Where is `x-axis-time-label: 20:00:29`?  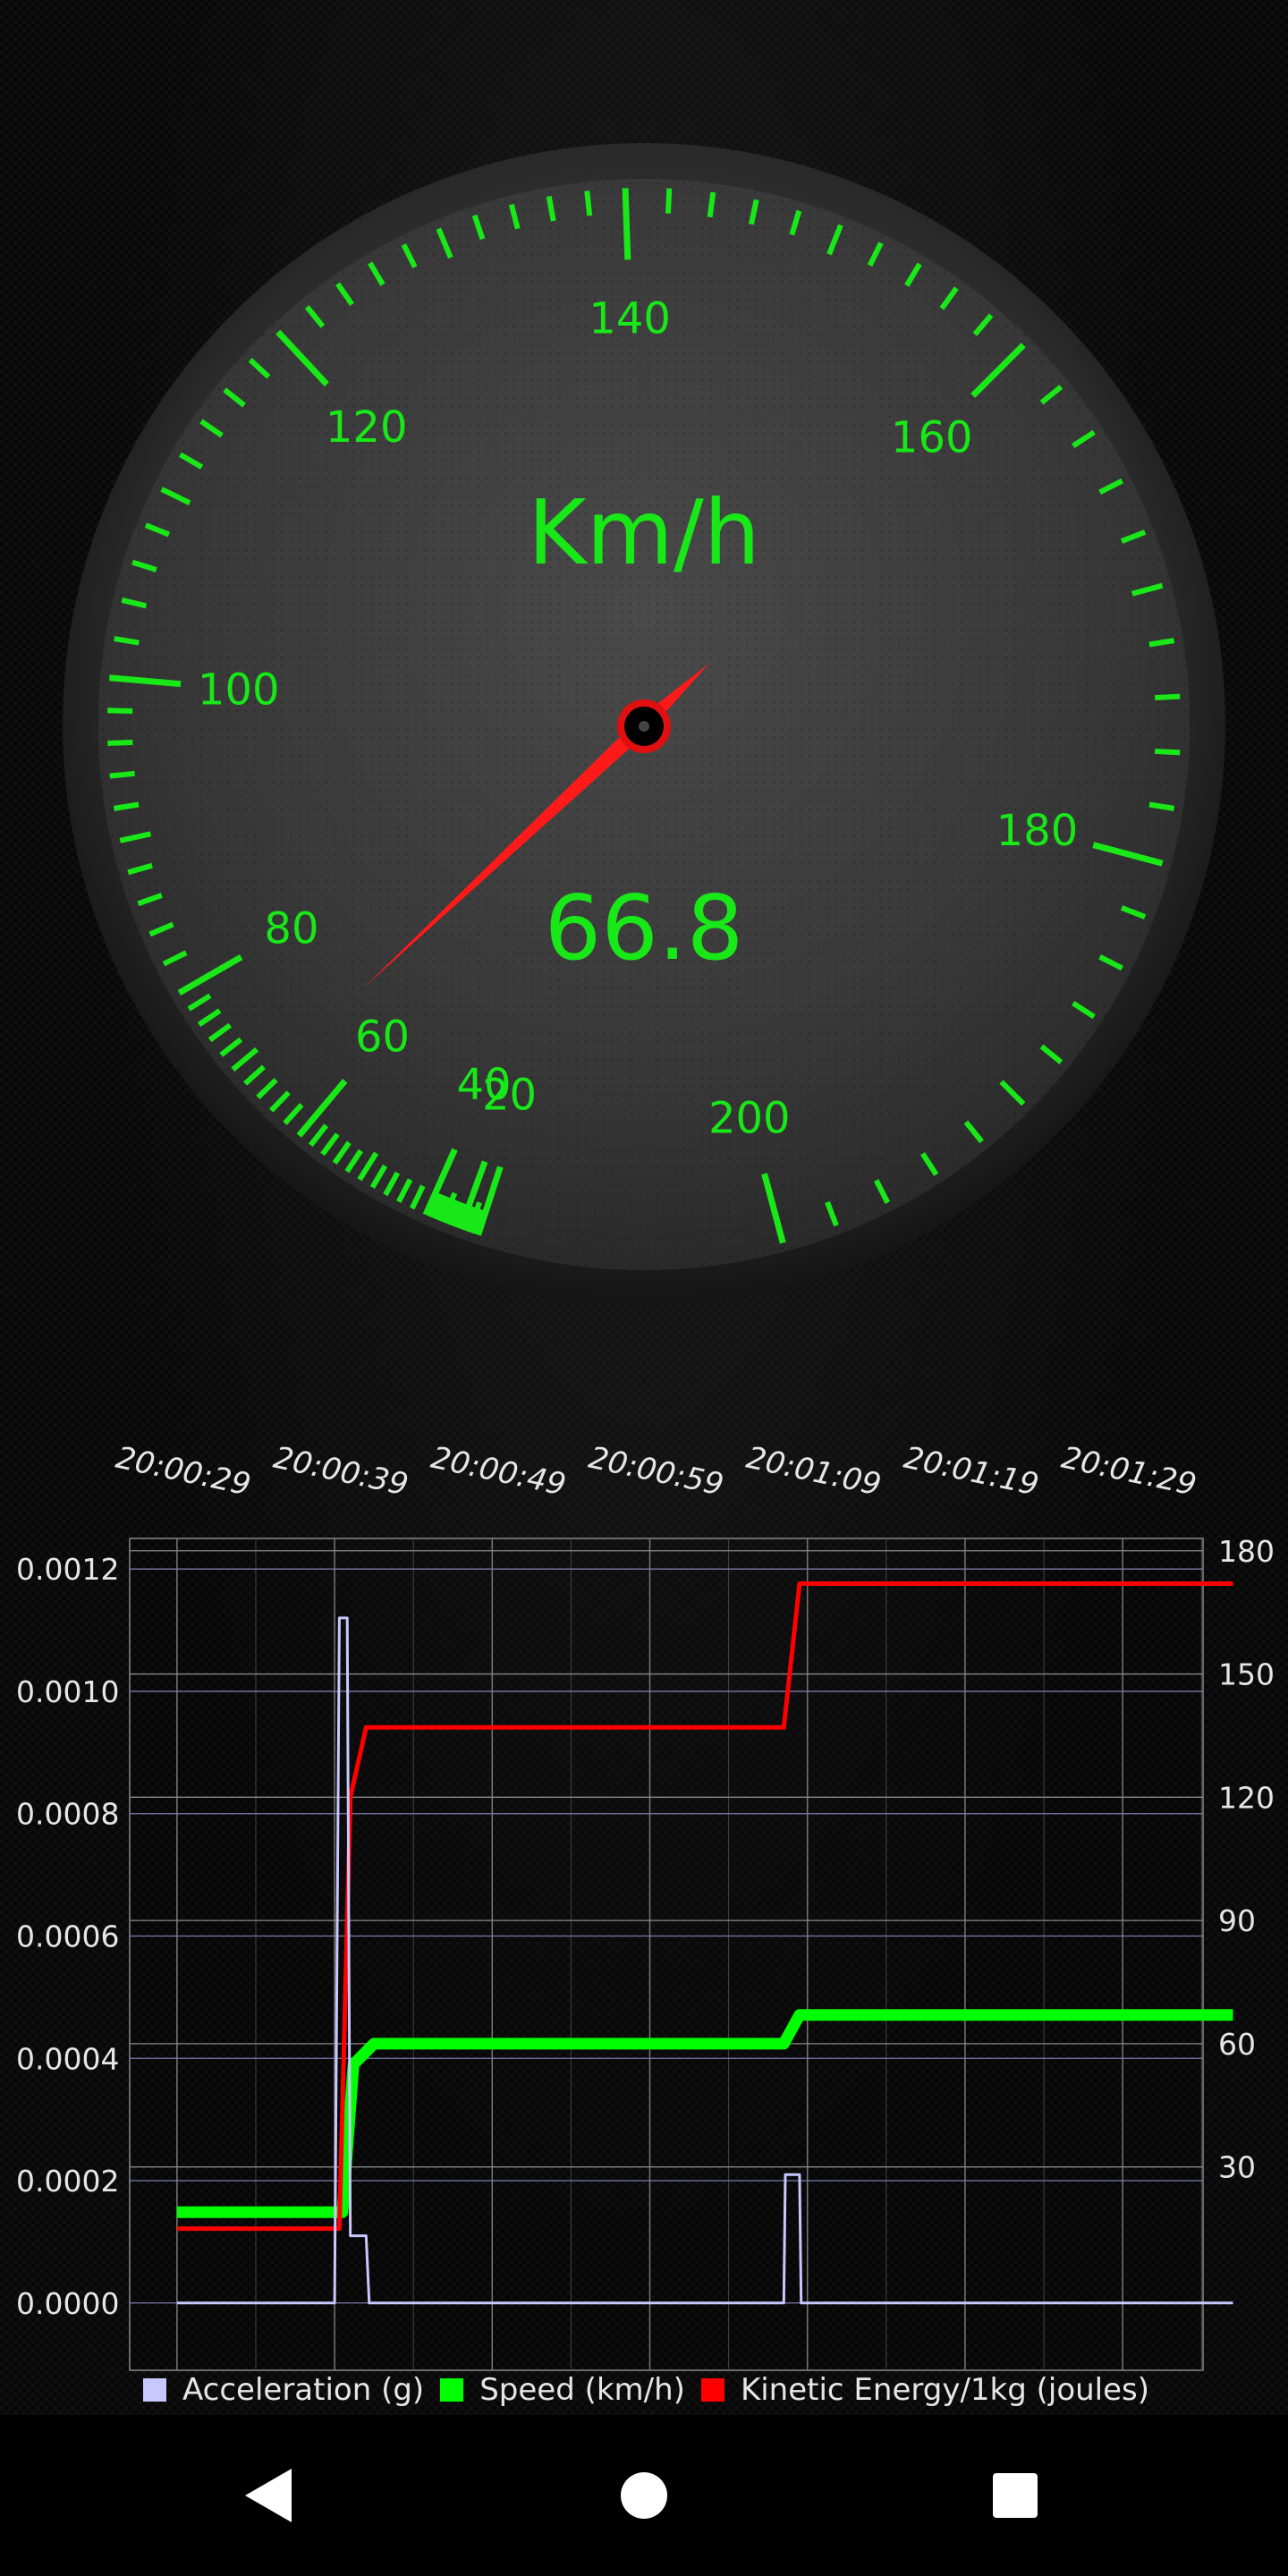
x-axis-time-label: 20:00:29 is located at coordinates (183, 1472).